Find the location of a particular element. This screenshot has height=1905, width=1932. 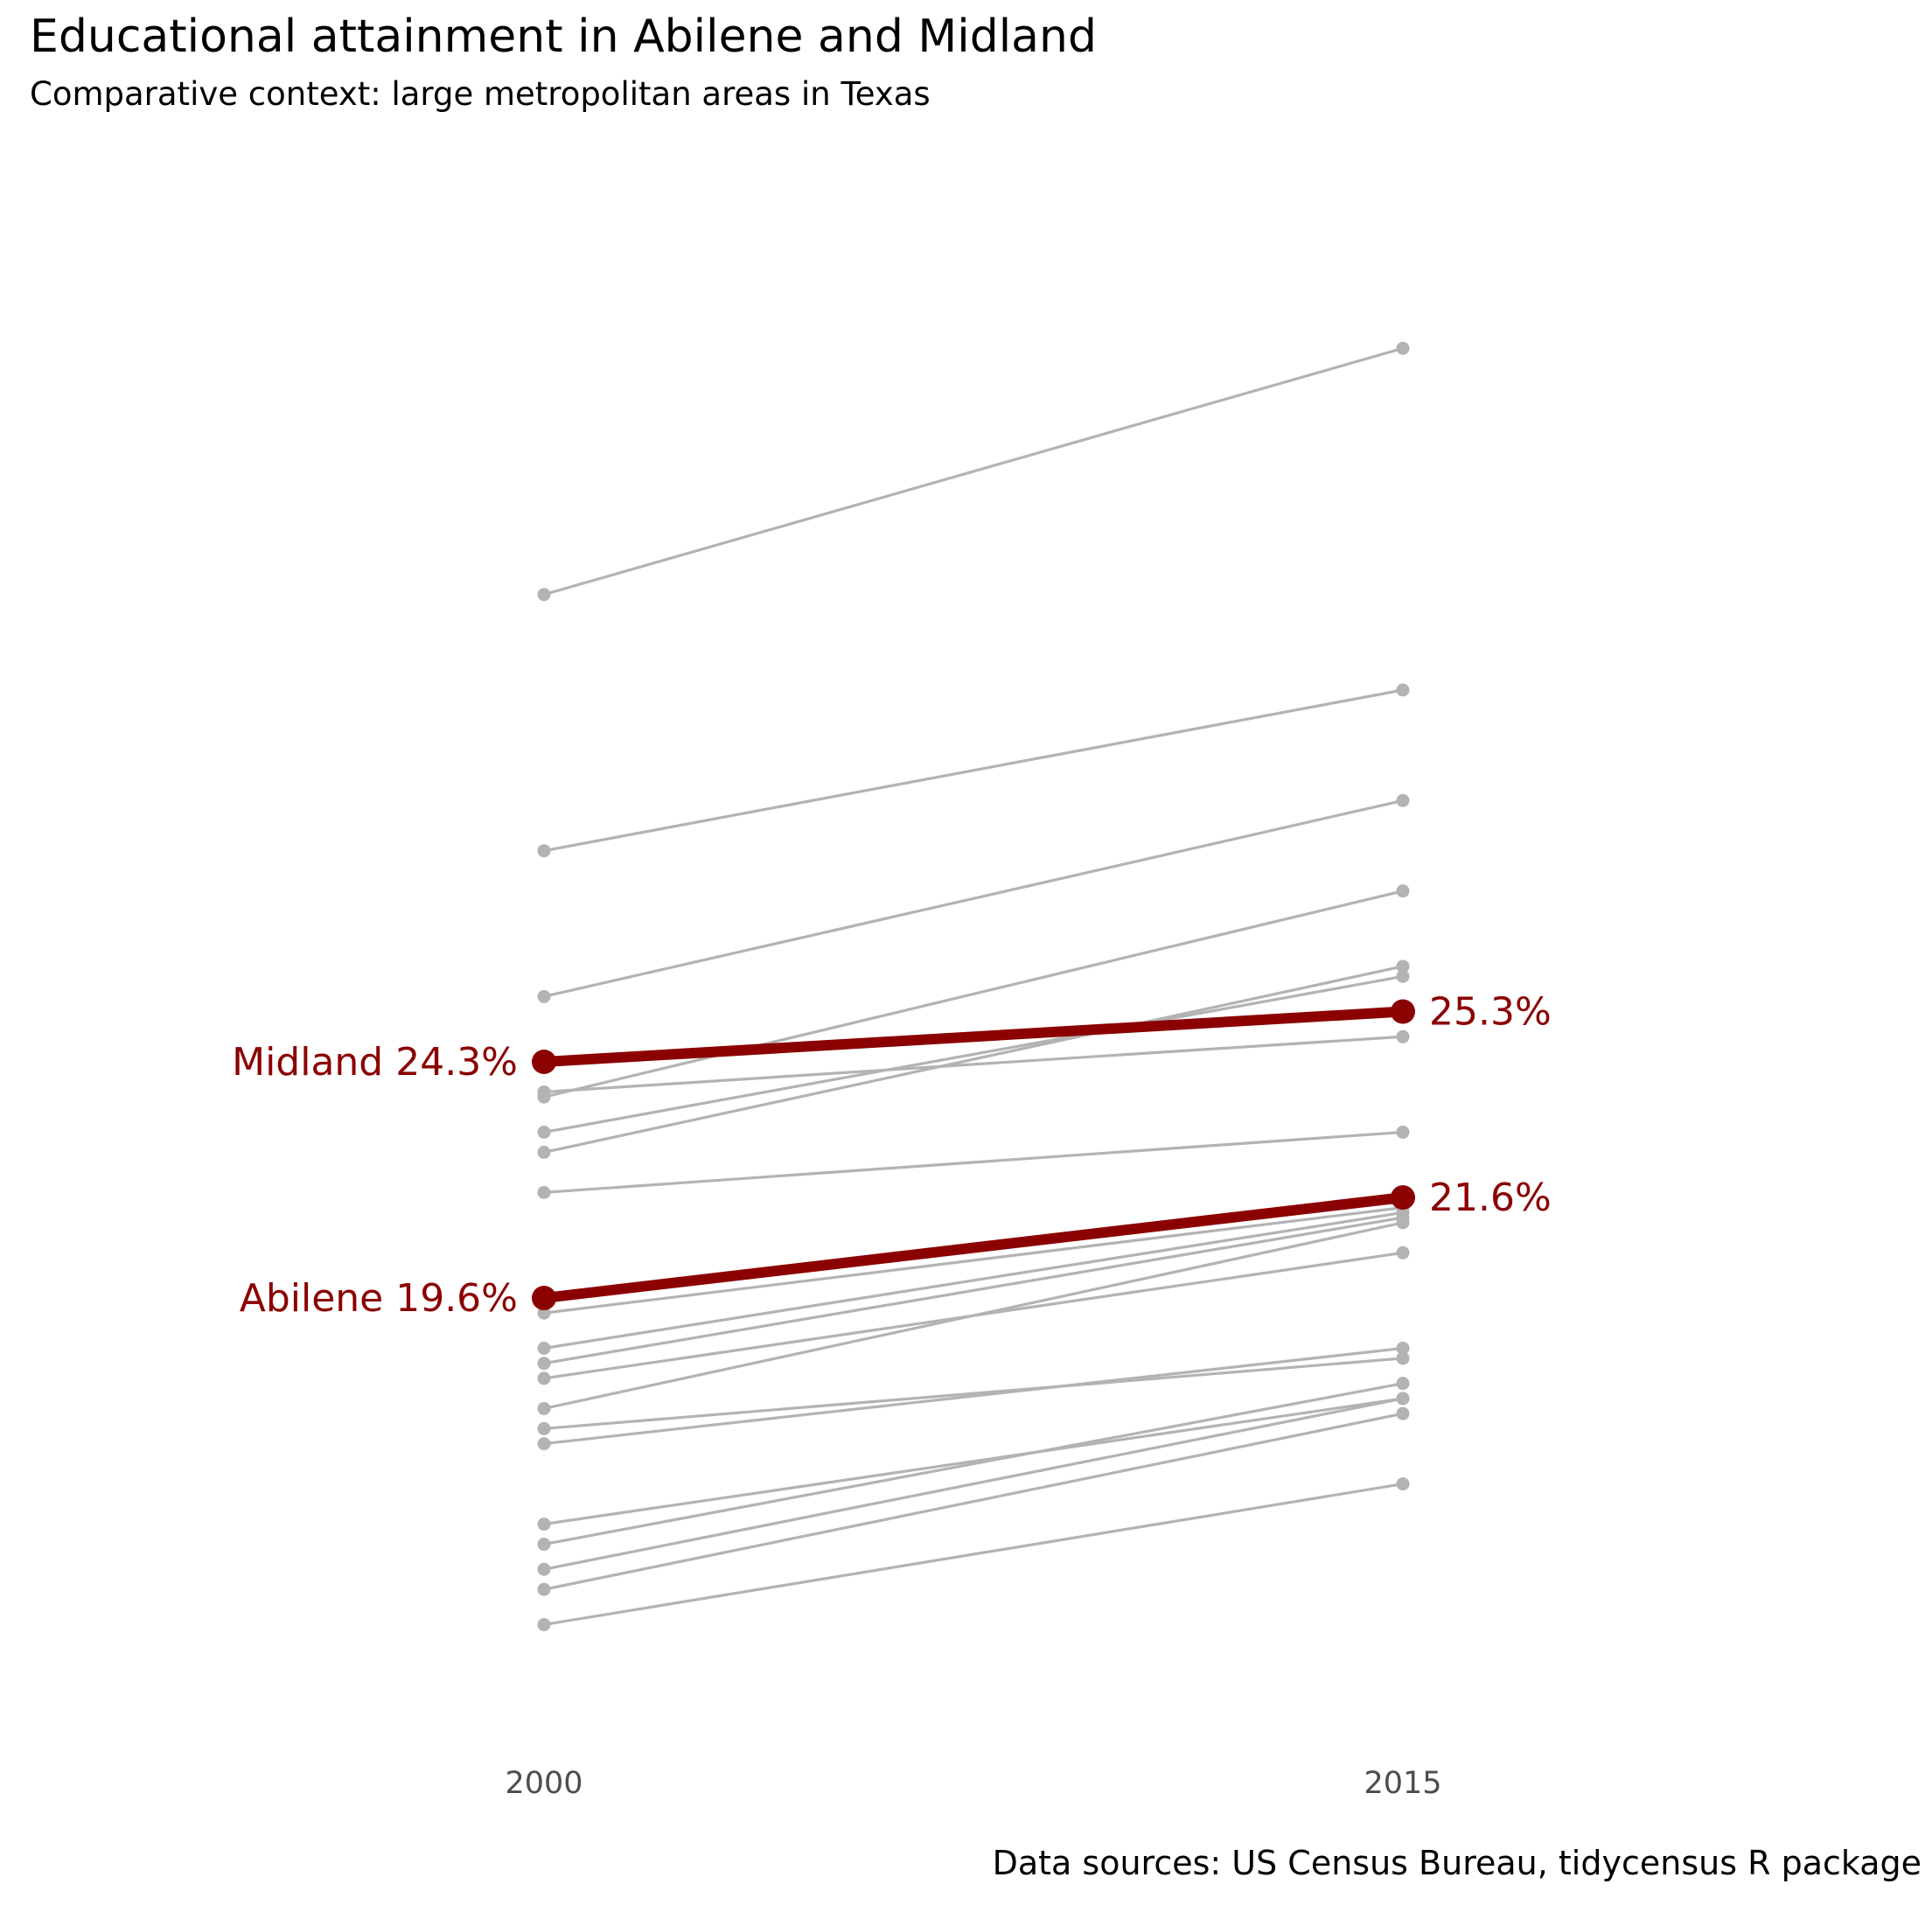

context-point-10-2000 is located at coordinates (544, 1364).